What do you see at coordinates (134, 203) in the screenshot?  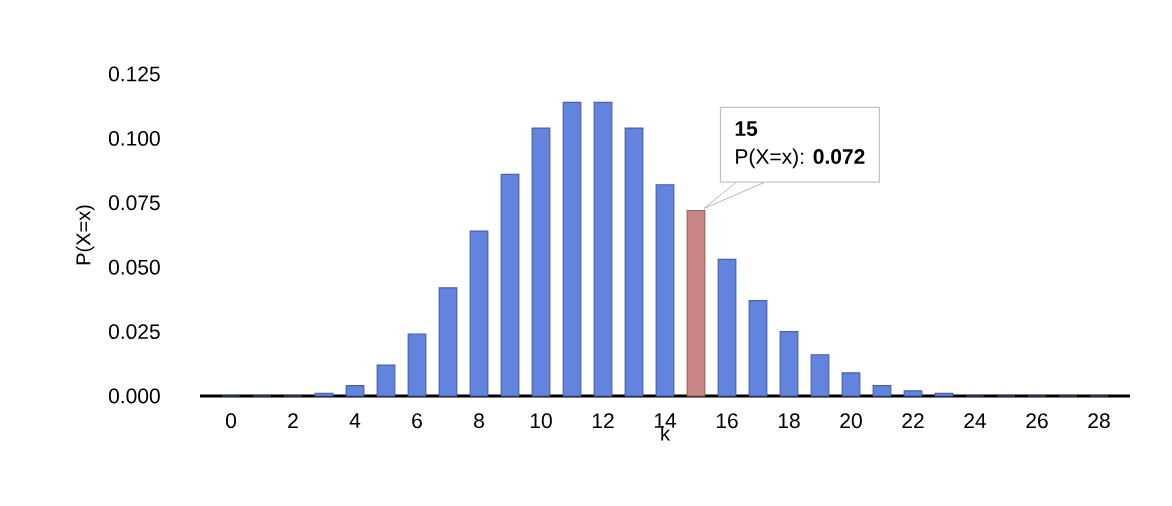 I see `y-tick-label: 0.075` at bounding box center [134, 203].